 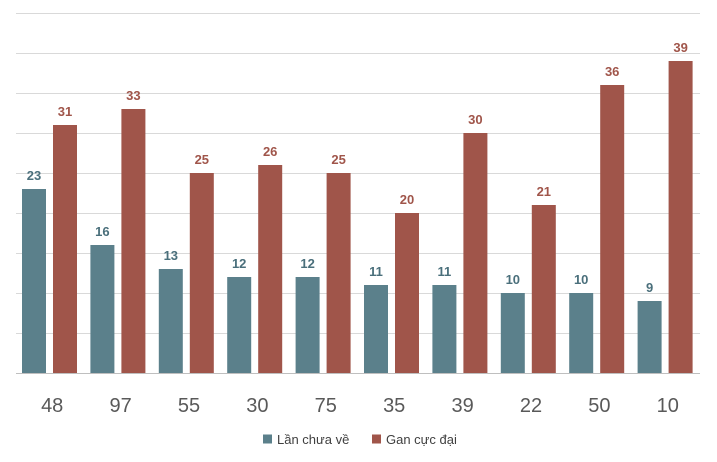 I want to click on value-label-39-series-1: 11, so click(x=445, y=271).